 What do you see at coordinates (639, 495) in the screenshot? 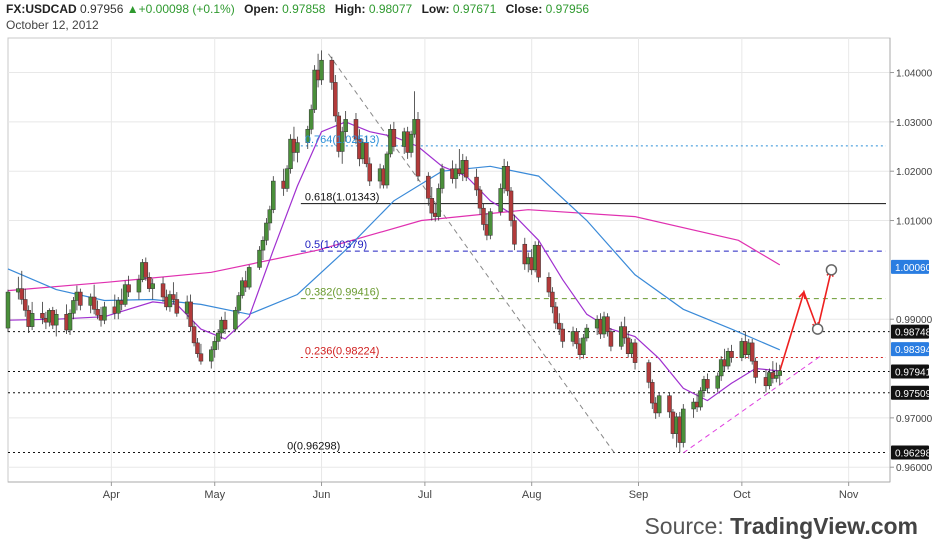
I see `x-tick-label: Sep` at bounding box center [639, 495].